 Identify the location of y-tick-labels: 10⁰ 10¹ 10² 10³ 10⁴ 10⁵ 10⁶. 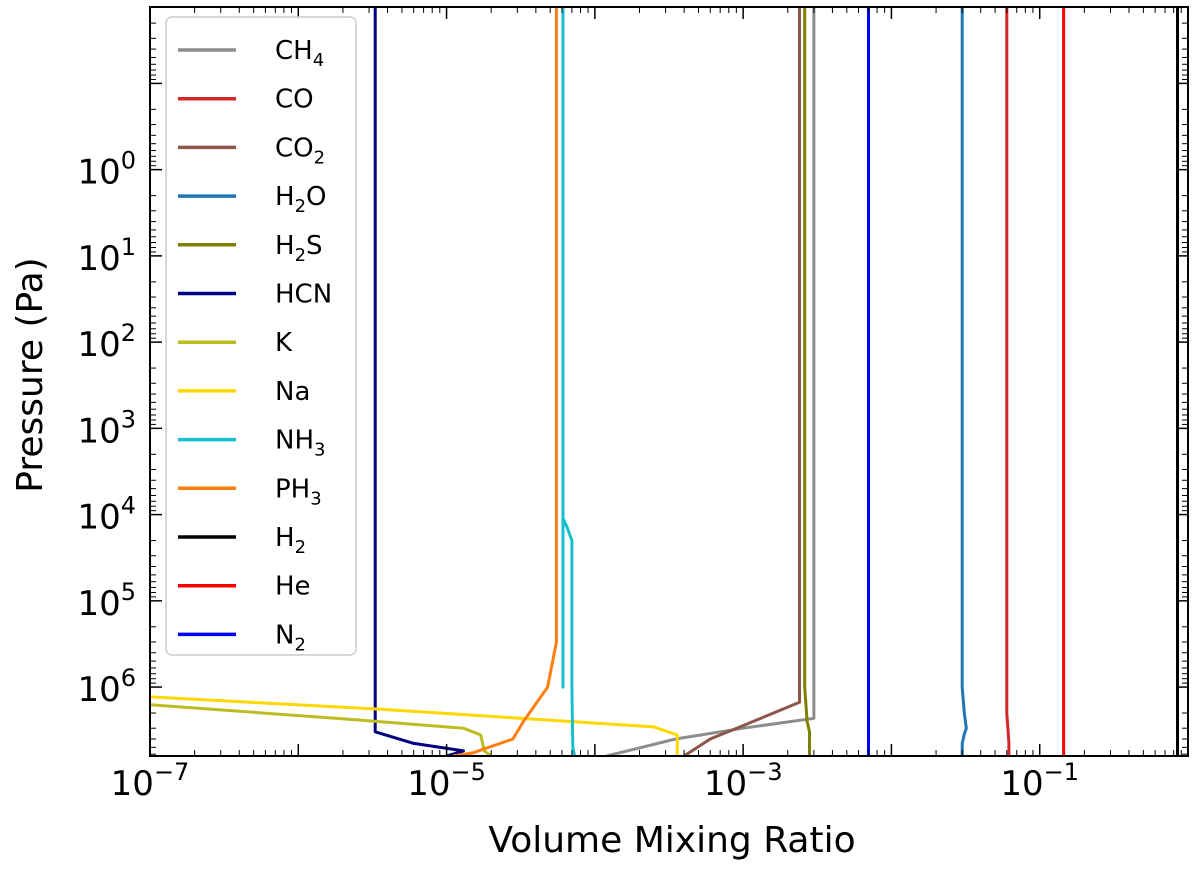
(106, 428).